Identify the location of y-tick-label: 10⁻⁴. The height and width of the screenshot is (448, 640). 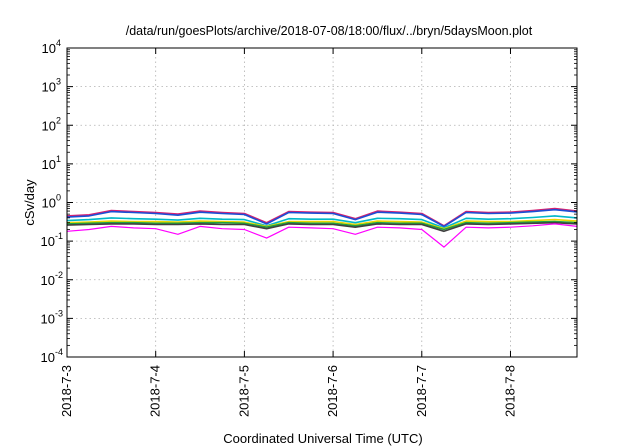
(52, 356).